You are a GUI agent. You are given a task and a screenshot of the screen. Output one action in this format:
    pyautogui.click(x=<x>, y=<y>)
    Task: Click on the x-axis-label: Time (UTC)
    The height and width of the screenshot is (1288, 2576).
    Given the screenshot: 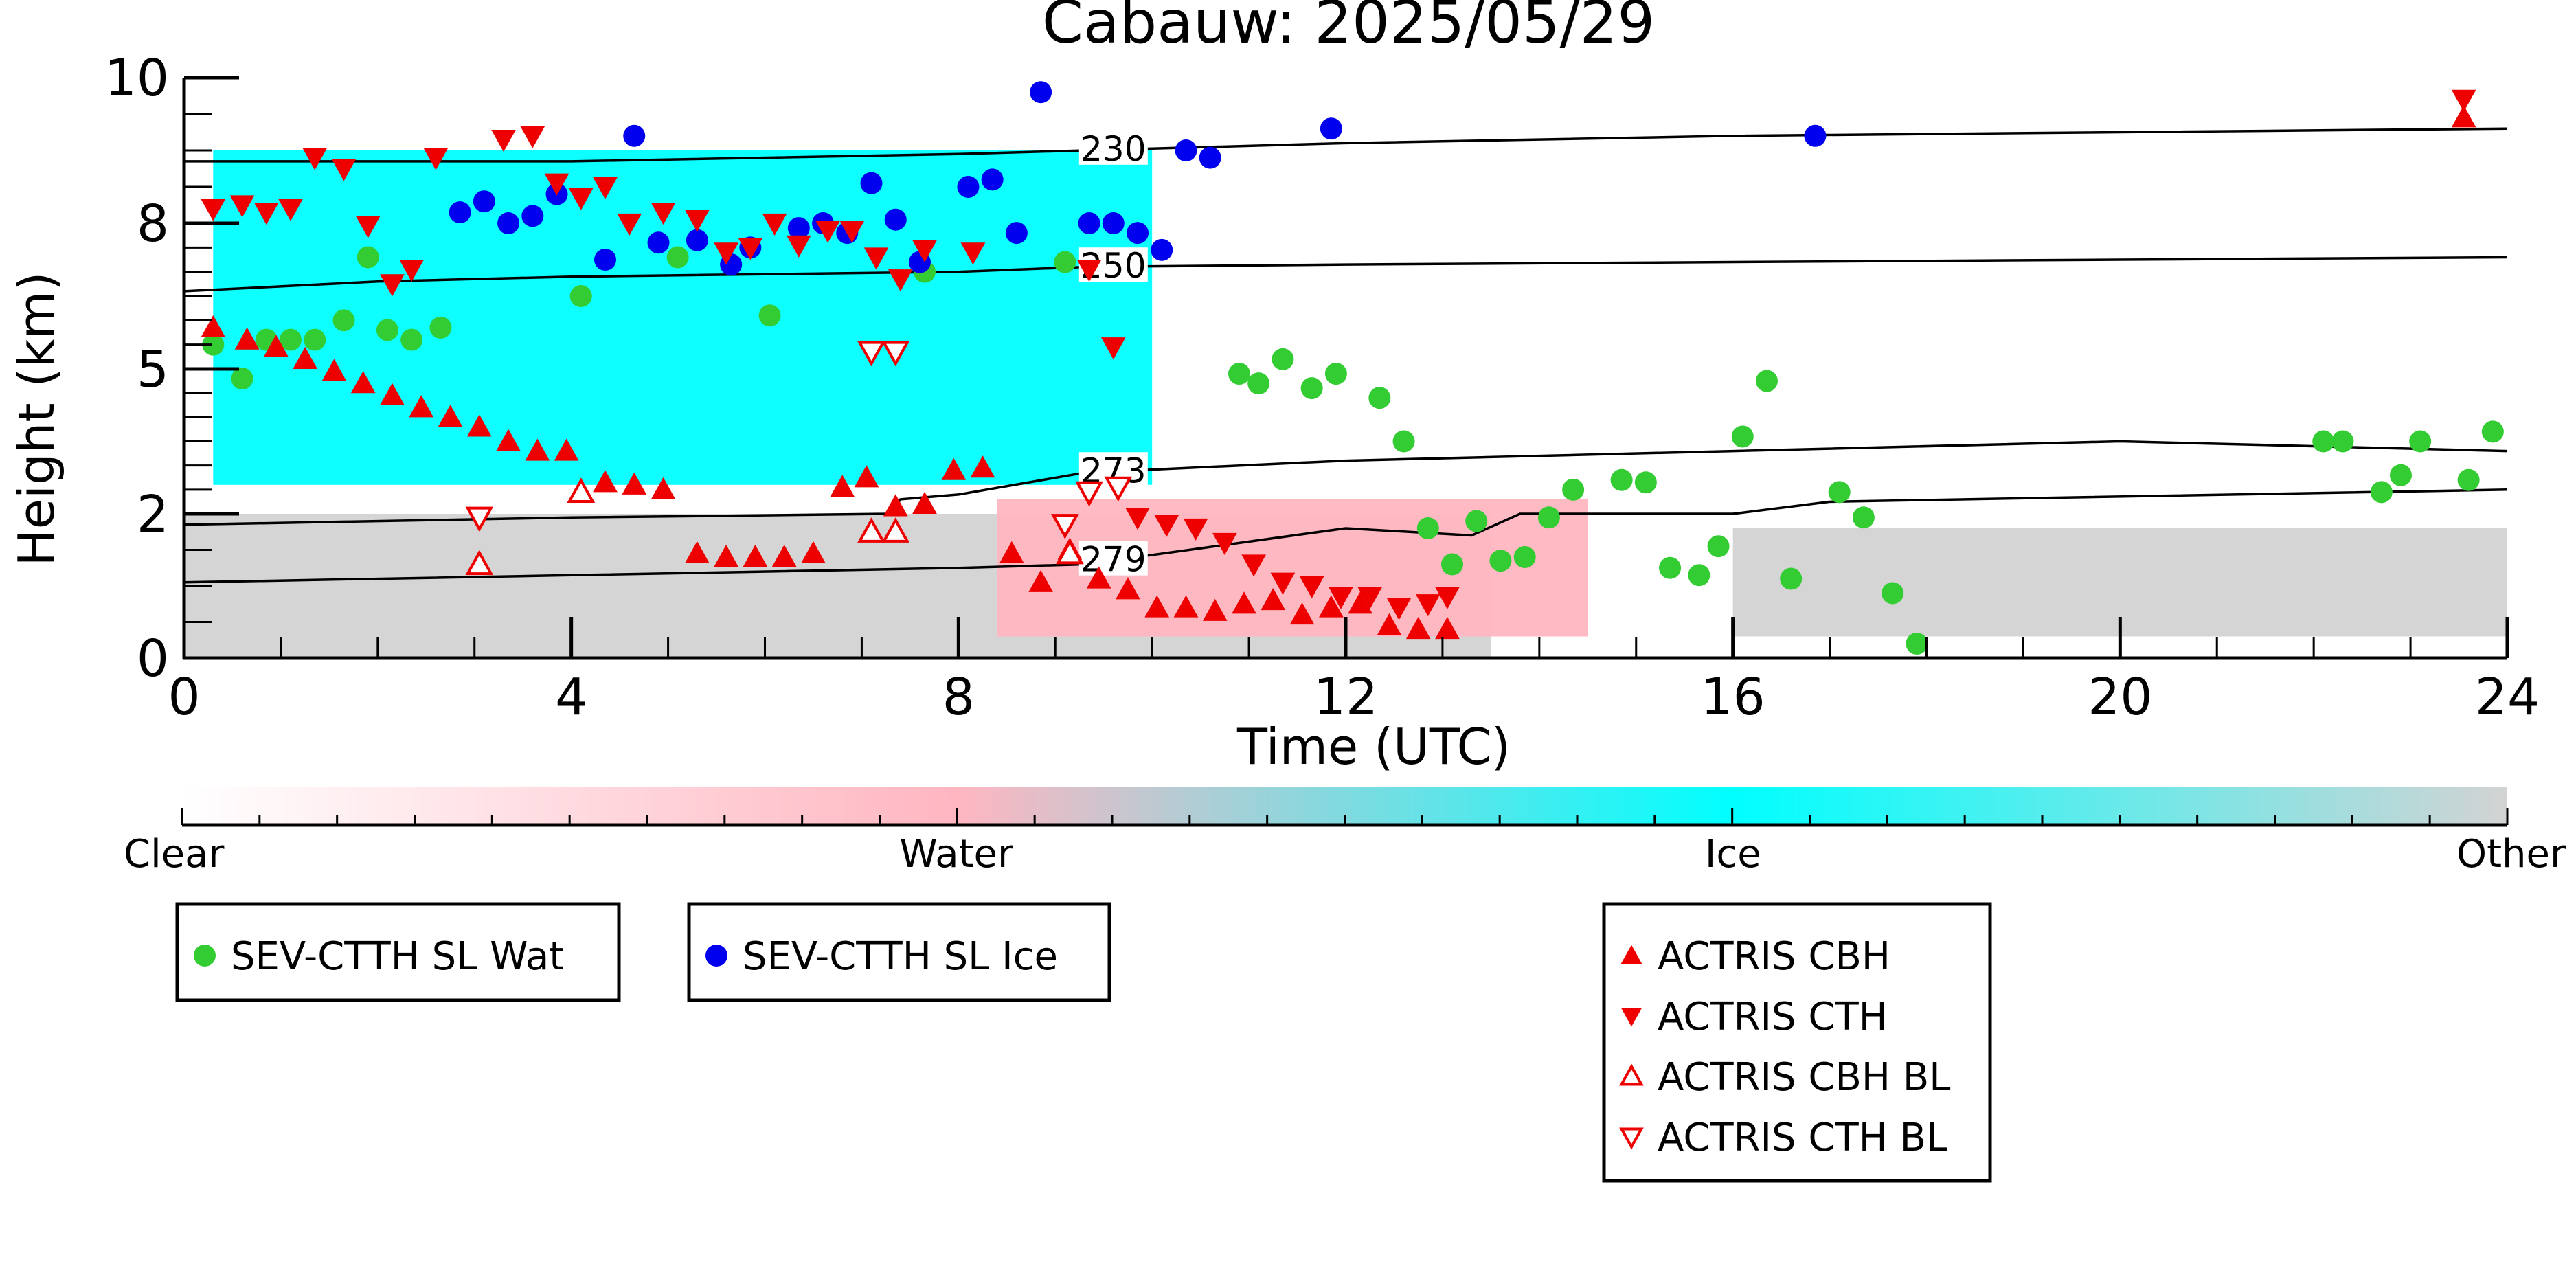 What is the action you would take?
    pyautogui.click(x=1373, y=747)
    